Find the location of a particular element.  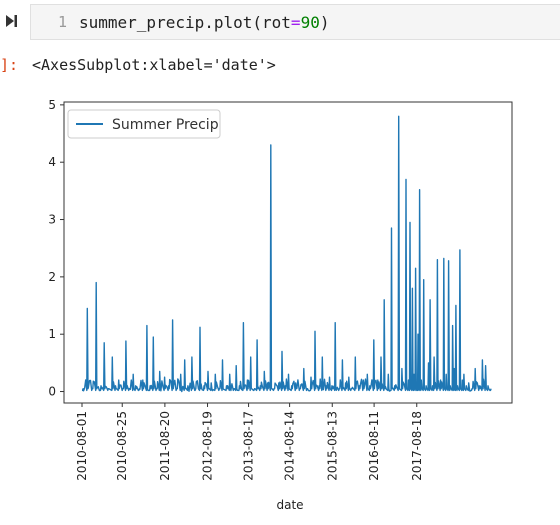

output-prompt: ]: is located at coordinates (9, 65).